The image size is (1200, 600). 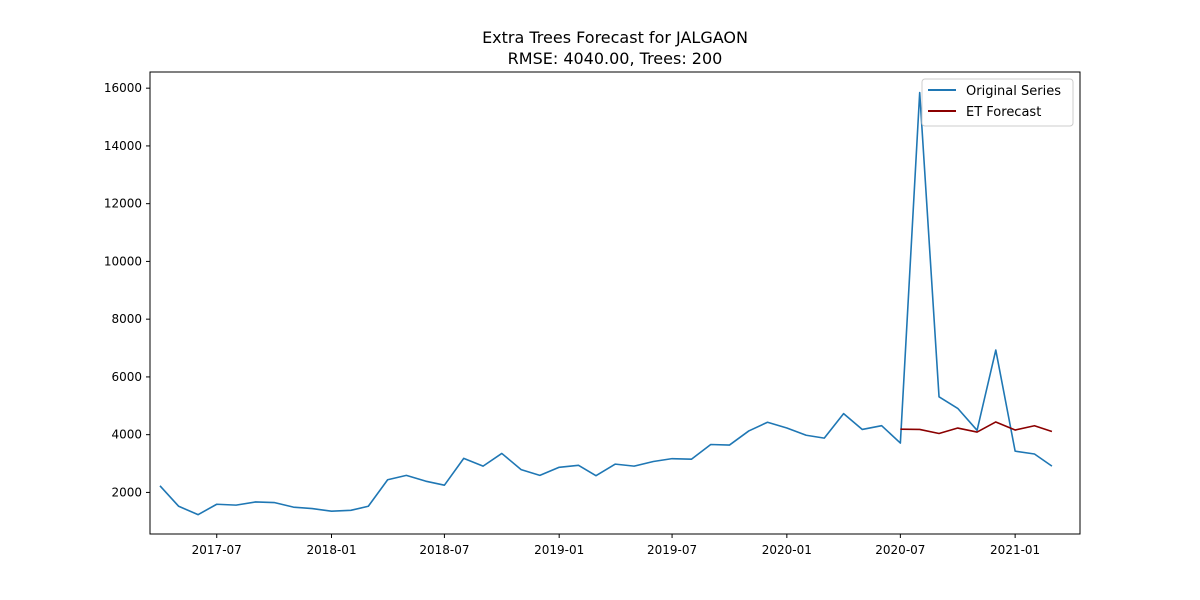 What do you see at coordinates (976, 428) in the screenshot?
I see `series-line-forecast` at bounding box center [976, 428].